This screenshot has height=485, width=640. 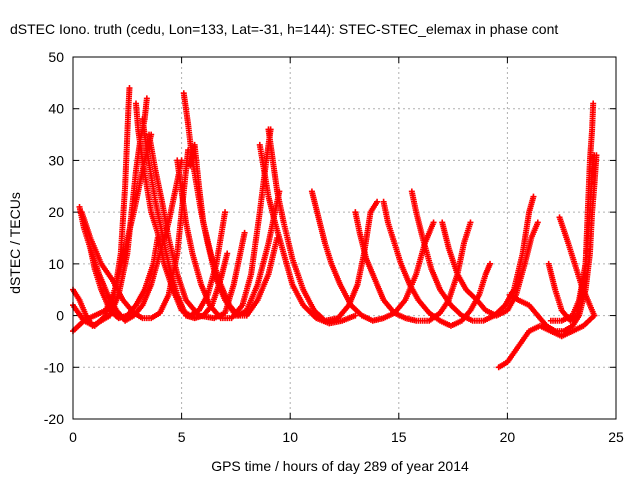 What do you see at coordinates (56, 212) in the screenshot?
I see `y-tick-label: 20` at bounding box center [56, 212].